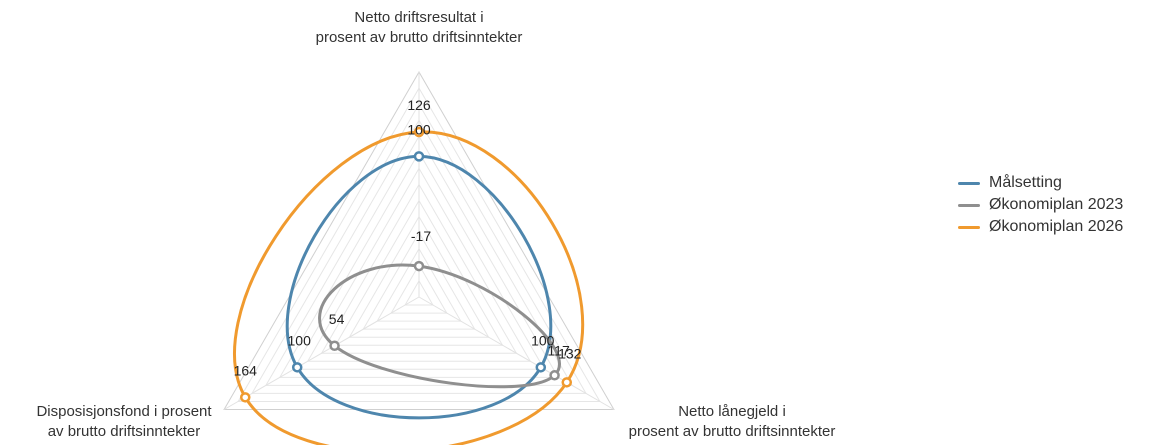 Image resolution: width=1157 pixels, height=445 pixels. What do you see at coordinates (421, 236) in the screenshot?
I see `data-label: -17` at bounding box center [421, 236].